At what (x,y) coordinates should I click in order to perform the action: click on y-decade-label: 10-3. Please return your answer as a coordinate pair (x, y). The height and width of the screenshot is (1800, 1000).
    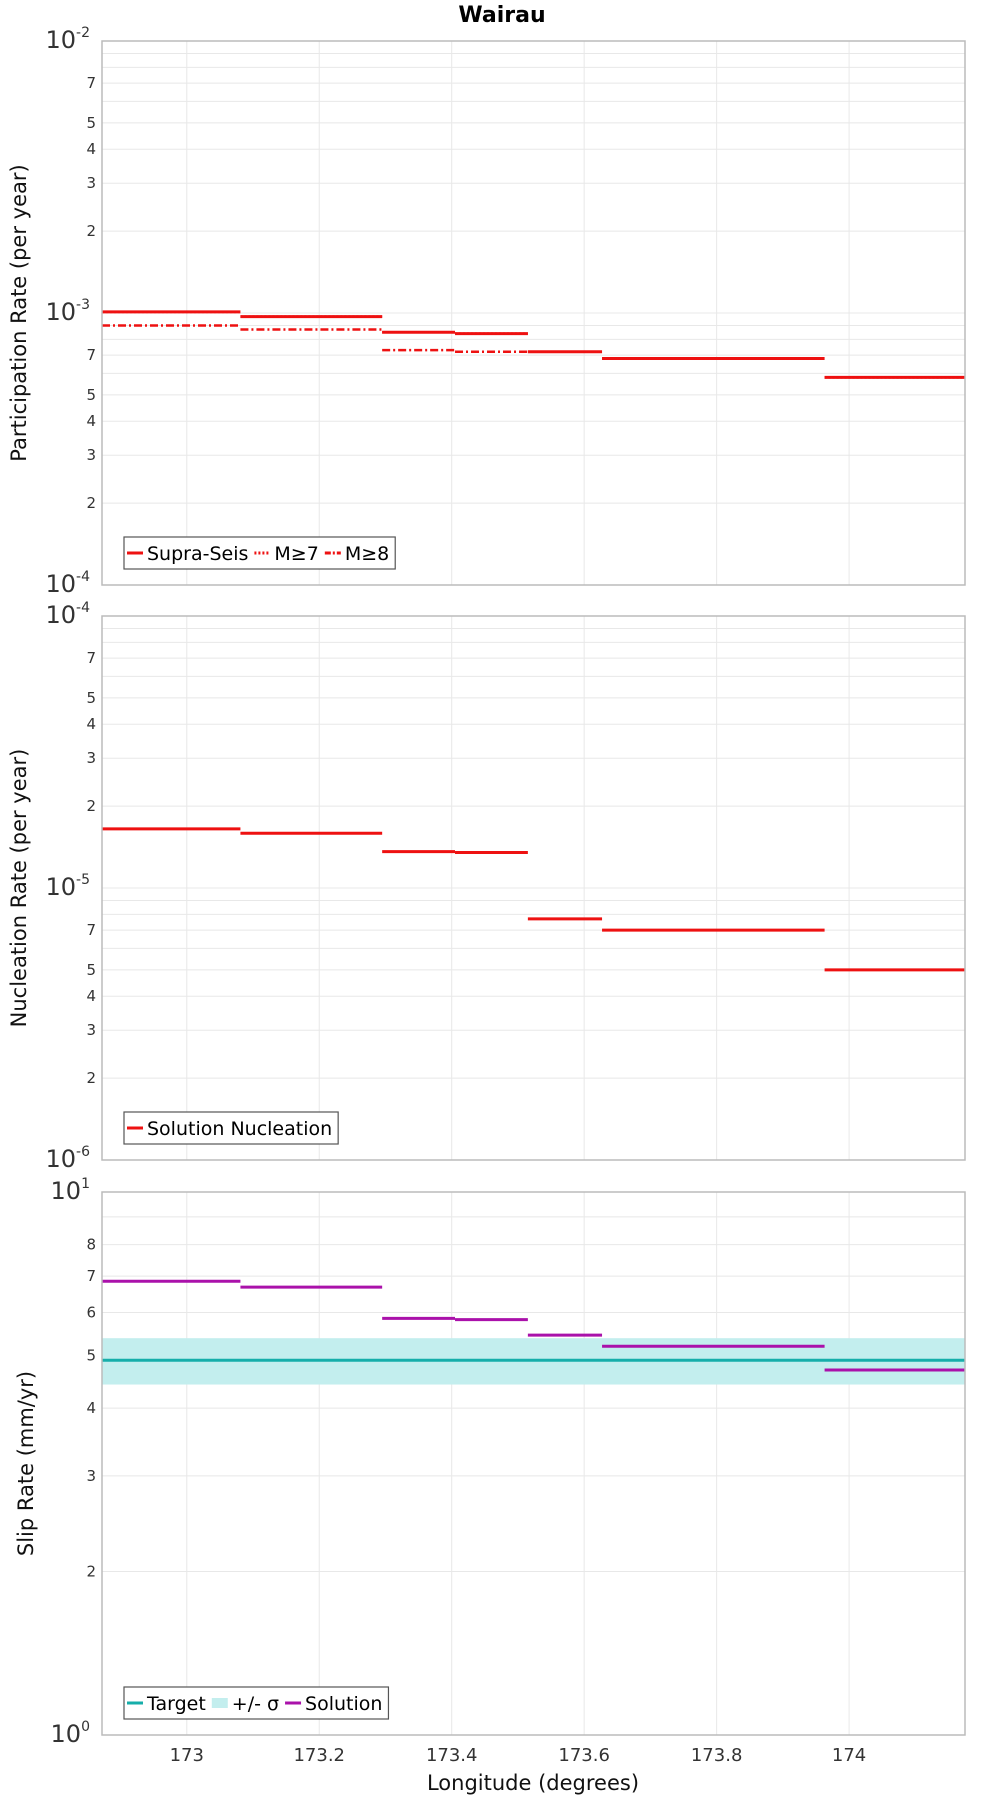
    Looking at the image, I should click on (67, 311).